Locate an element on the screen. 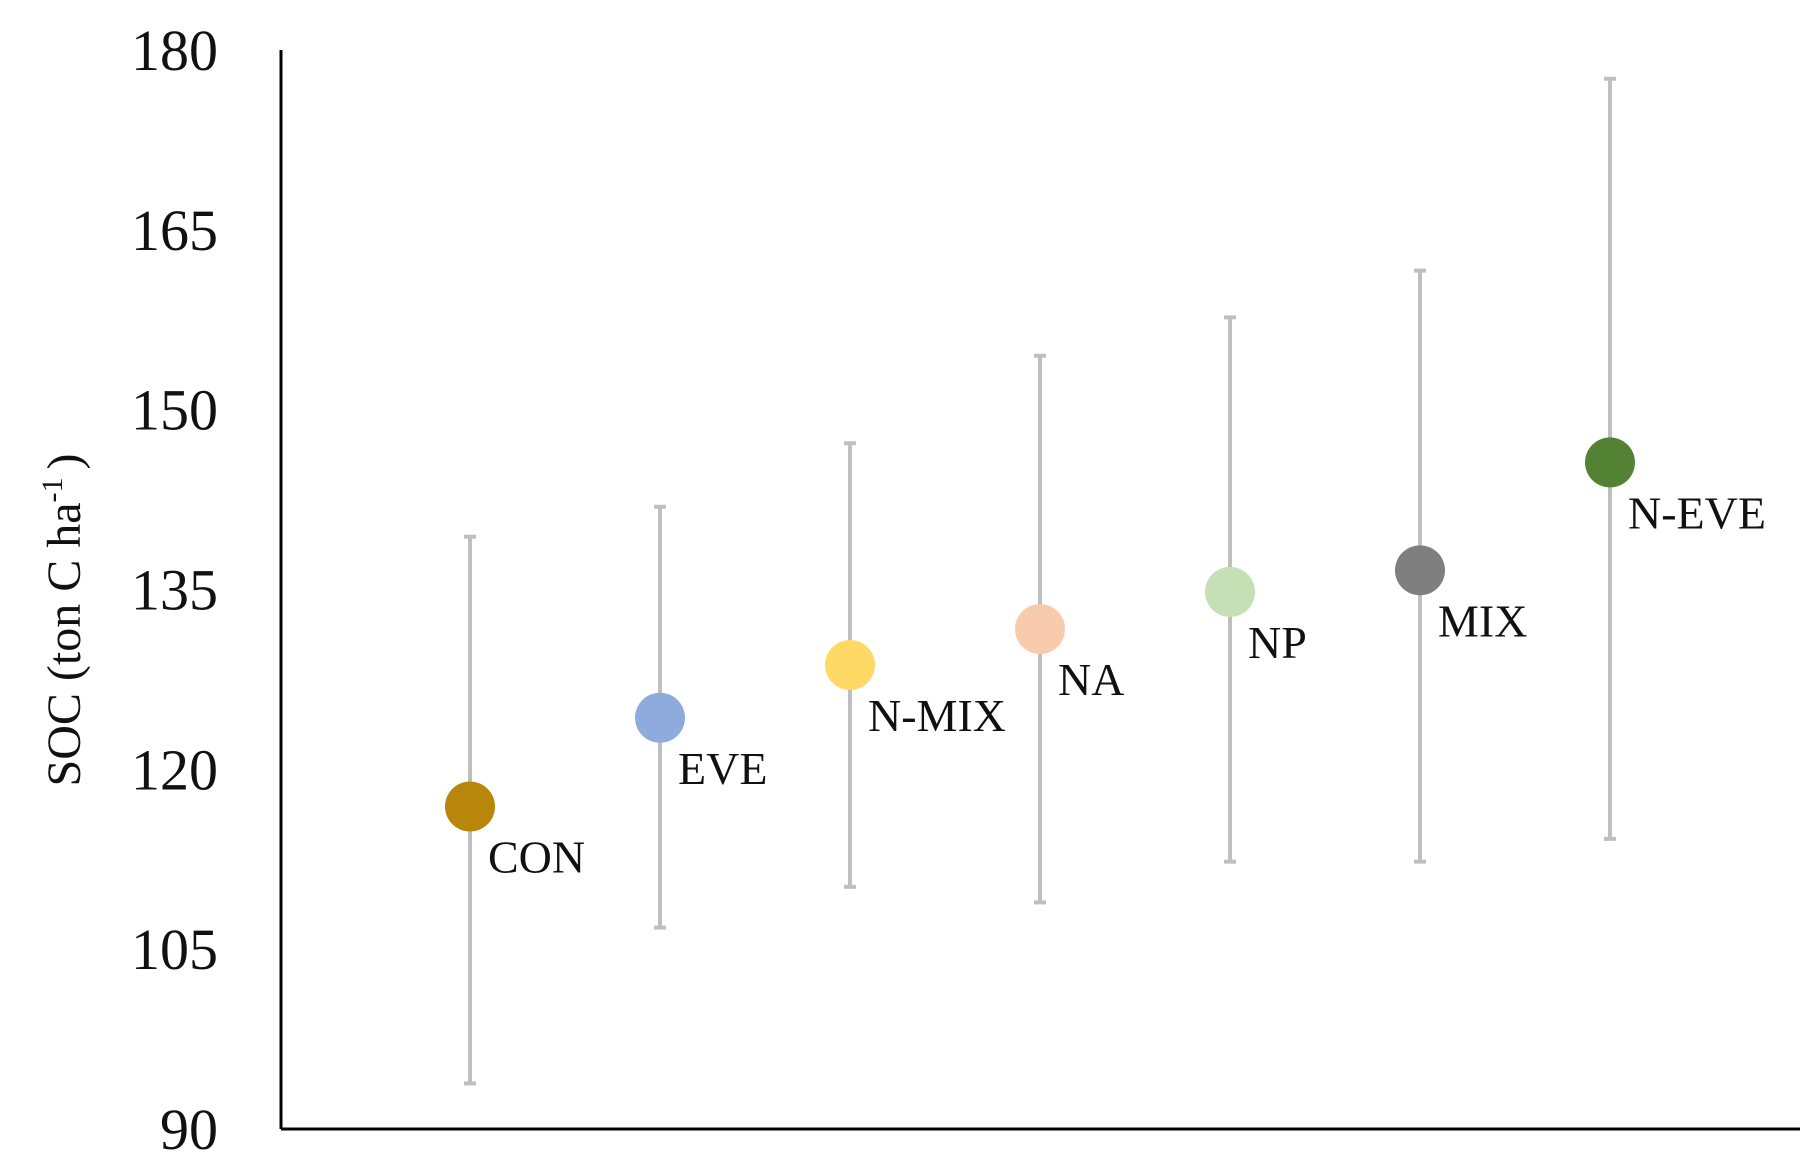  point-label-n-eve: N-EVE is located at coordinates (1697, 512).